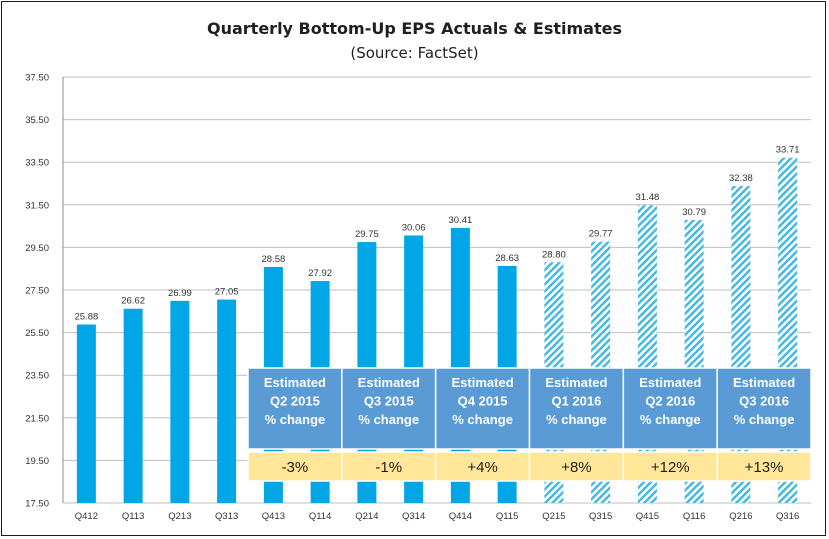  What do you see at coordinates (553, 516) in the screenshot?
I see `x-tick-label: Q215` at bounding box center [553, 516].